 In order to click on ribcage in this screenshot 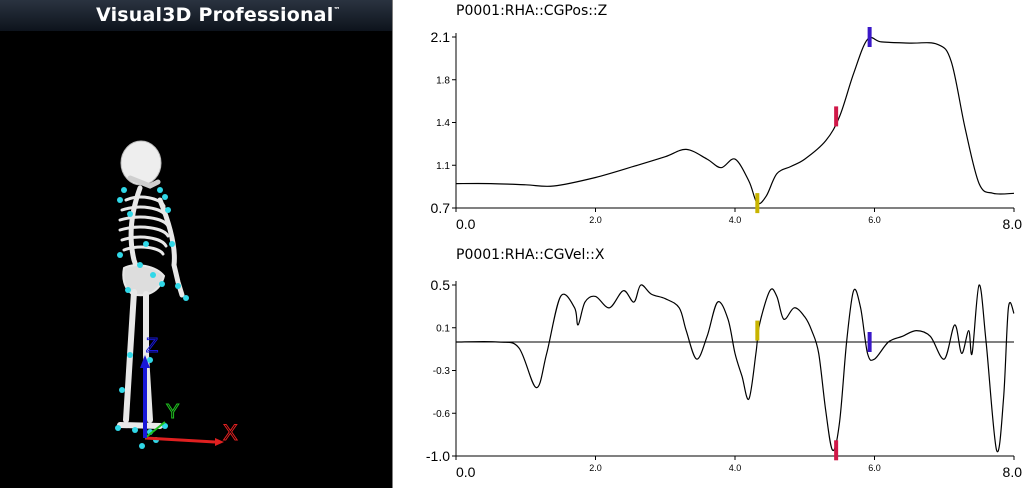, I will do `click(144, 225)`.